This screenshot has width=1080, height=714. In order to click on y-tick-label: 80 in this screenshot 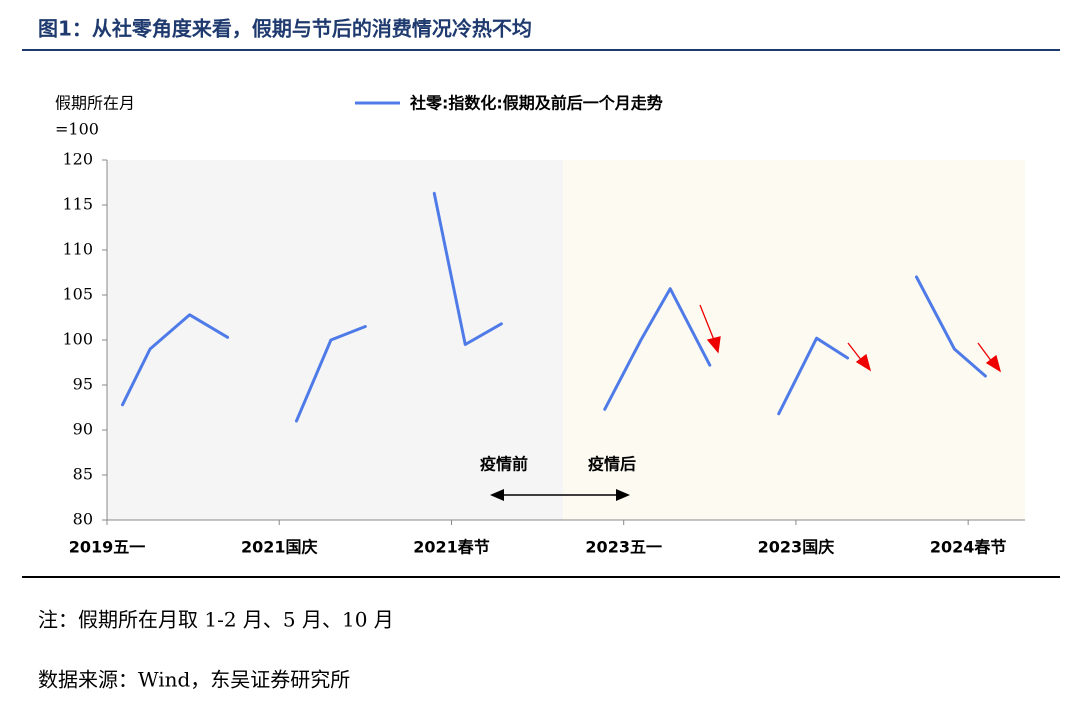, I will do `click(83, 519)`.